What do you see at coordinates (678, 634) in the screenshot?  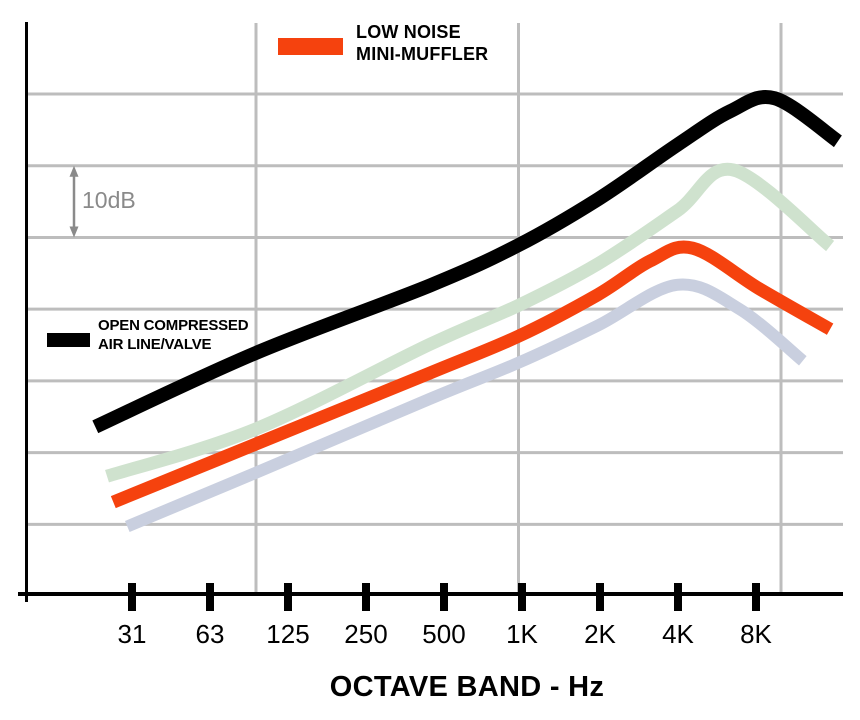 I see `x-tick-label-4K: 4K` at bounding box center [678, 634].